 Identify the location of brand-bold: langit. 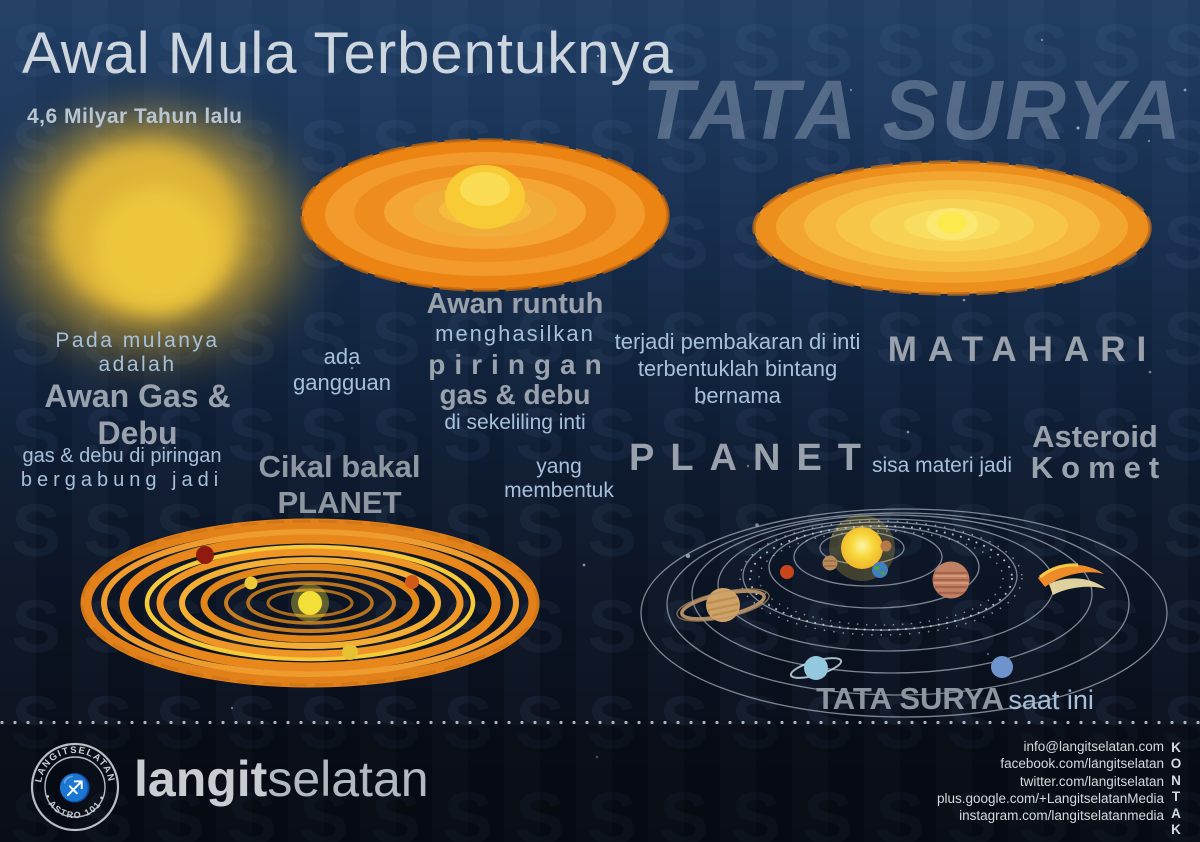
(201, 779).